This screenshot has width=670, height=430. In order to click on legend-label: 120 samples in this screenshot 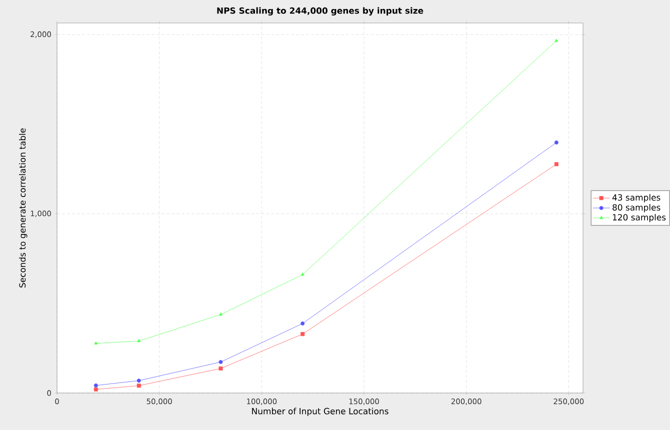, I will do `click(639, 218)`.